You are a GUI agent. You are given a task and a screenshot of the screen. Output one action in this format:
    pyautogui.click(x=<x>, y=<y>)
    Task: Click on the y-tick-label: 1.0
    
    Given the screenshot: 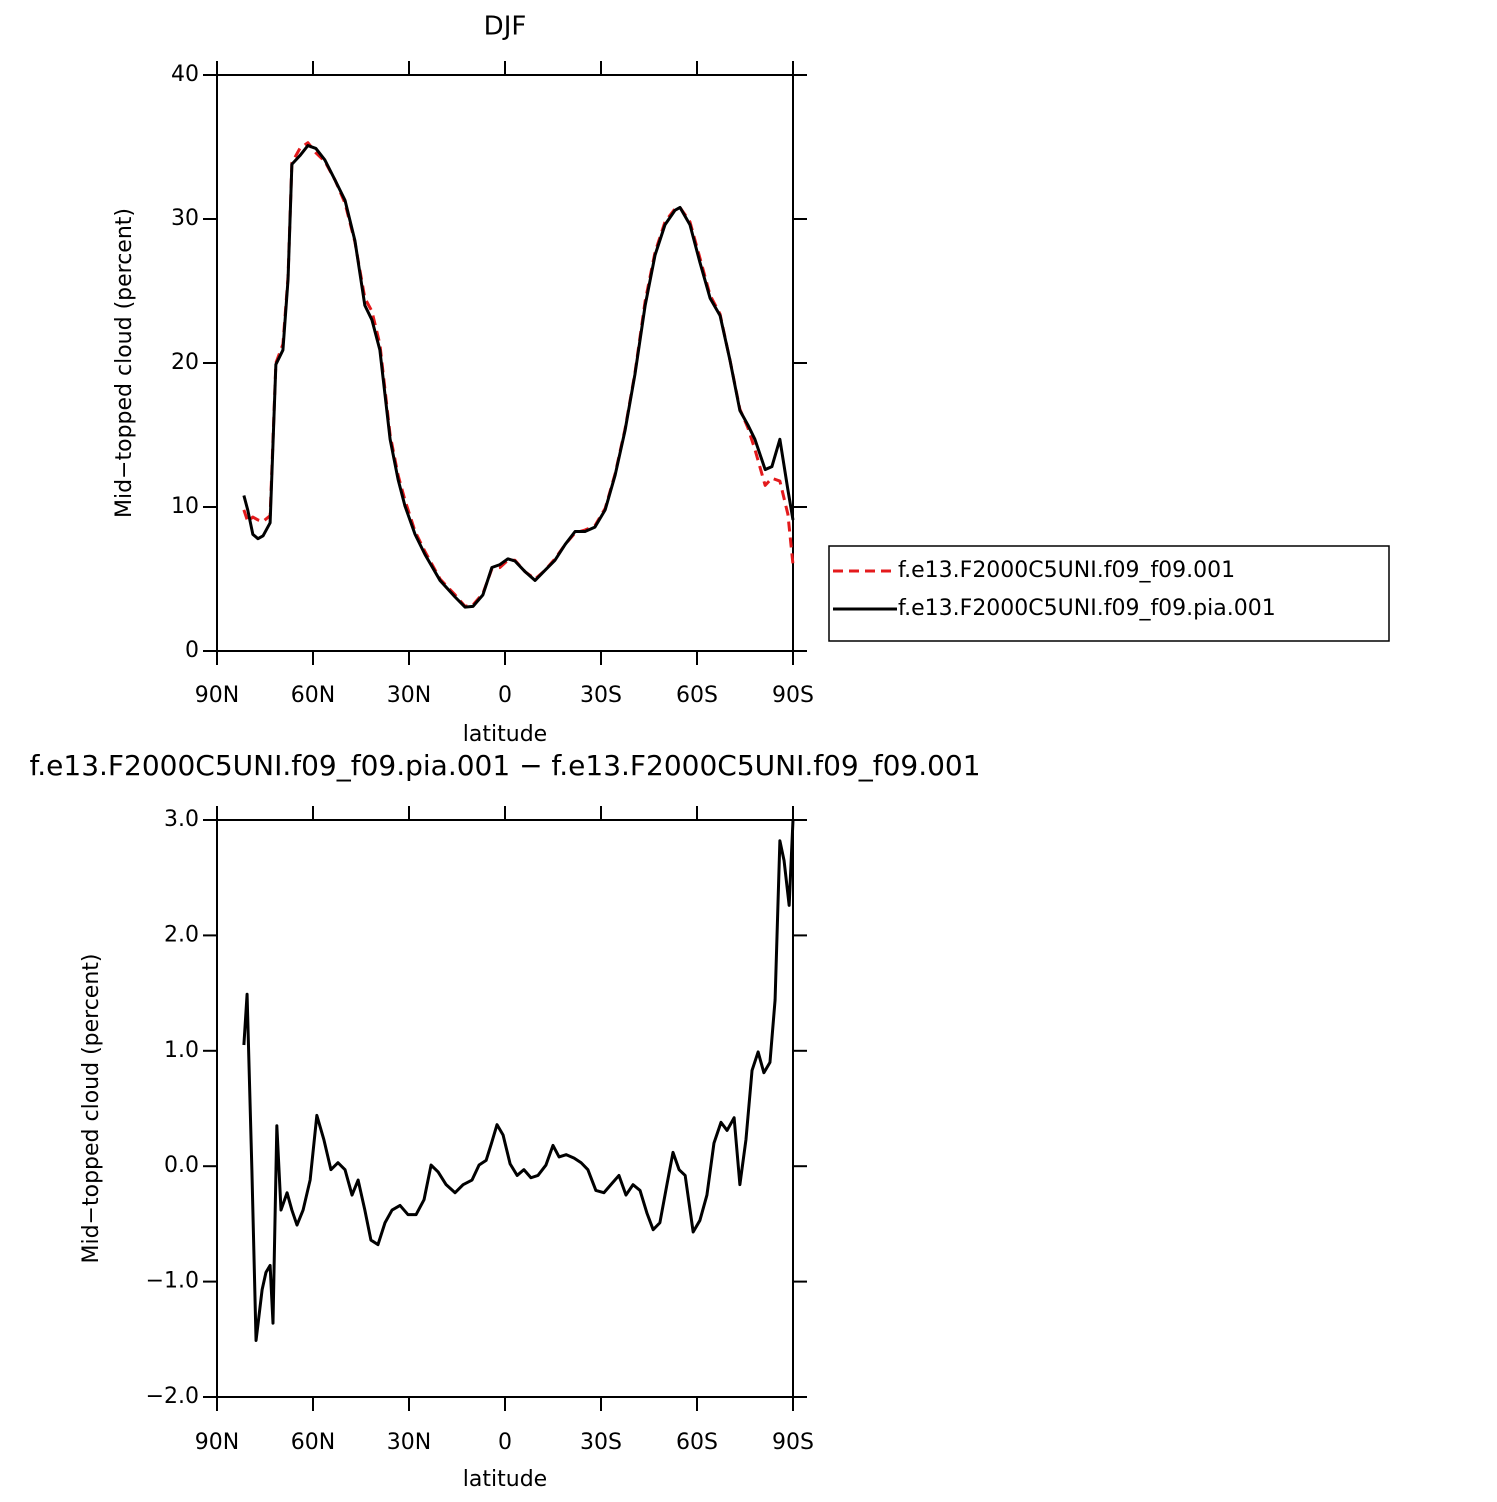 What is the action you would take?
    pyautogui.click(x=181, y=1050)
    